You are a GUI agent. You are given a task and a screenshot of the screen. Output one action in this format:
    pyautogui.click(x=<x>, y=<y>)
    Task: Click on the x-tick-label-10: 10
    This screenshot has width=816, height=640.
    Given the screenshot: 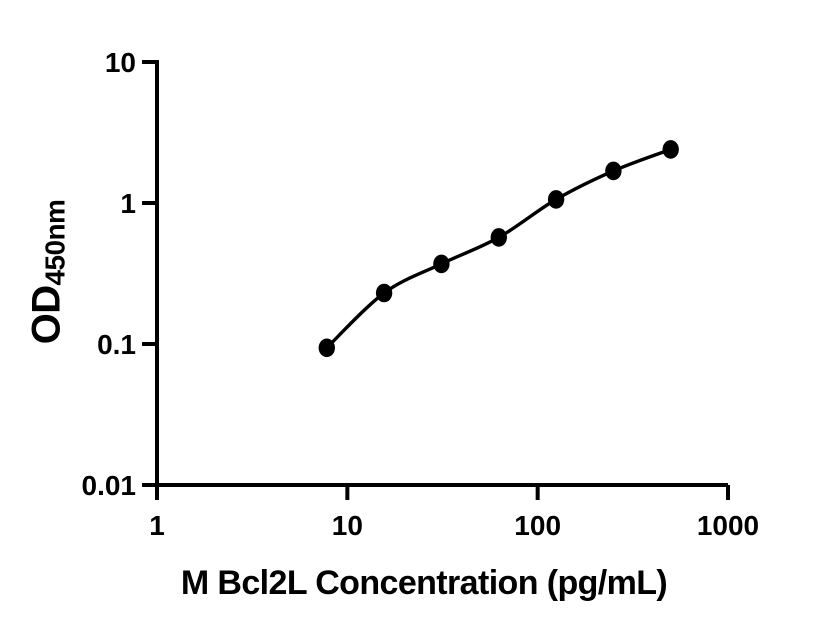 What is the action you would take?
    pyautogui.click(x=347, y=525)
    